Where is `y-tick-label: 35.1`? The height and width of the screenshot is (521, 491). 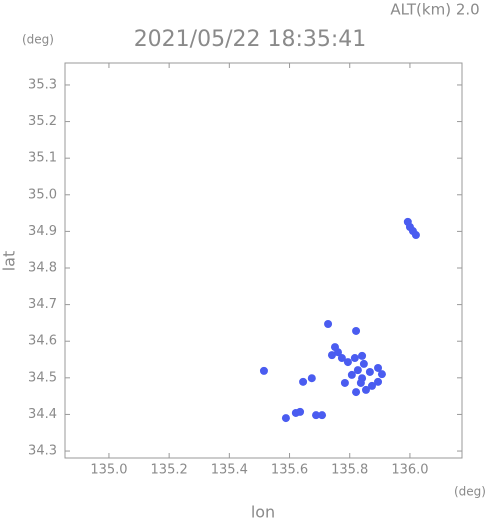
y-tick-label: 35.1 is located at coordinates (42, 158).